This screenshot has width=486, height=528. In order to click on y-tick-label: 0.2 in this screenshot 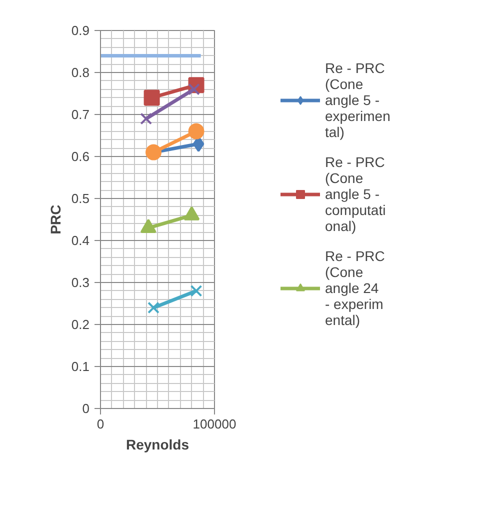, I will do `click(80, 324)`.